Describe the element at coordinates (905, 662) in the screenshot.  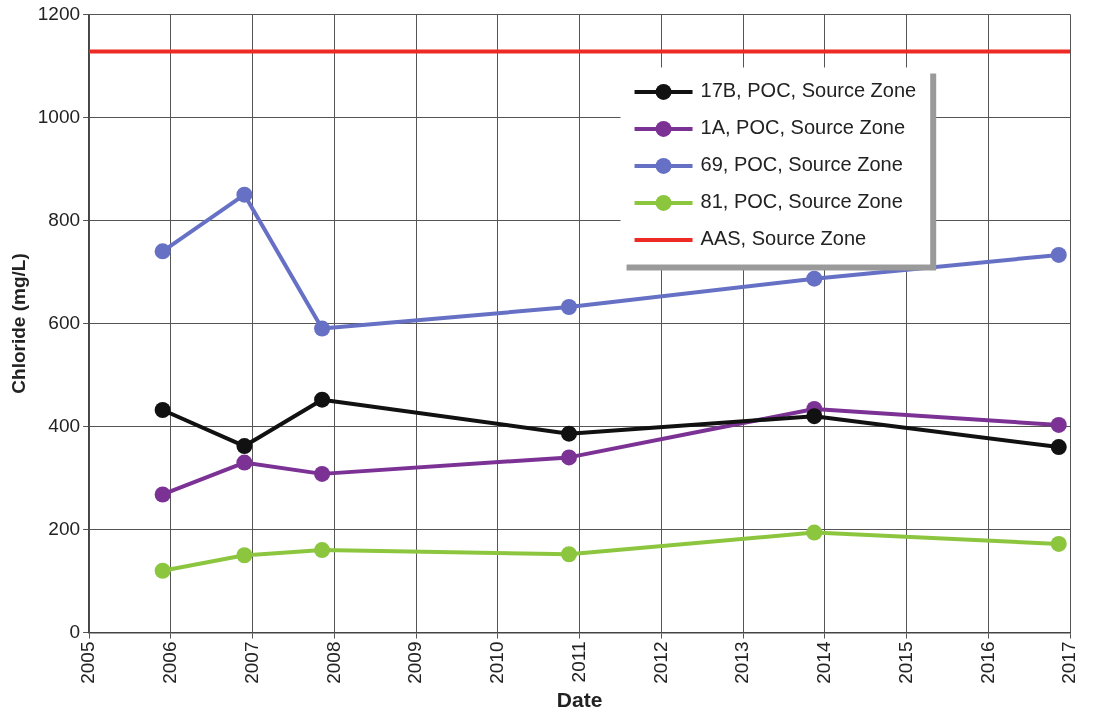
I see `x-tick-label: 2015` at that location.